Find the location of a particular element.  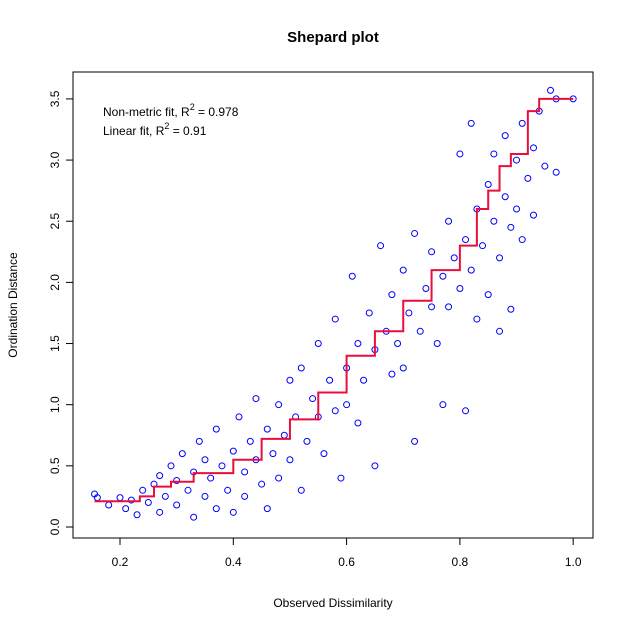

x-tick-label: 1.0 is located at coordinates (573, 562).